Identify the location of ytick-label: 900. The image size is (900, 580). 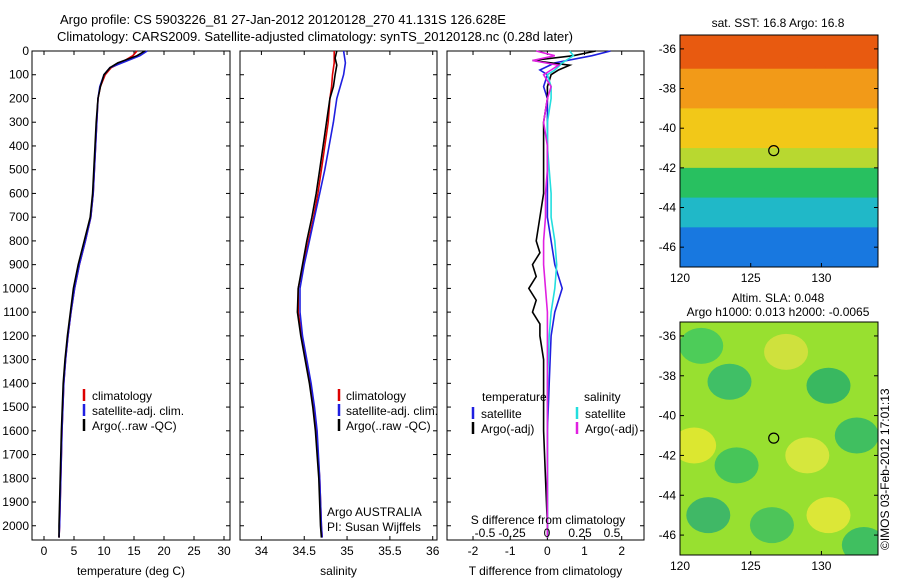
(19, 265).